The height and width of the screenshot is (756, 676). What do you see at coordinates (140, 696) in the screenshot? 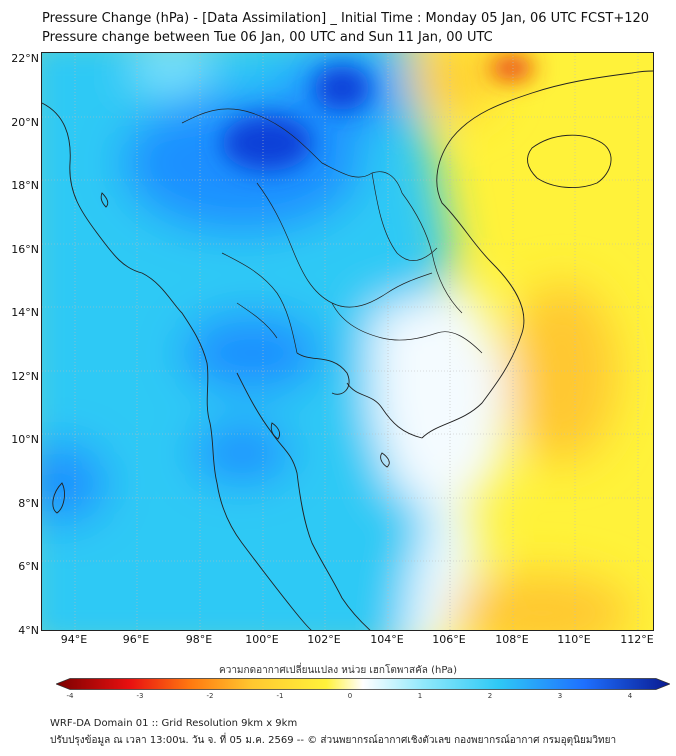
I see `colorbar-tick-m3: -3` at bounding box center [140, 696].